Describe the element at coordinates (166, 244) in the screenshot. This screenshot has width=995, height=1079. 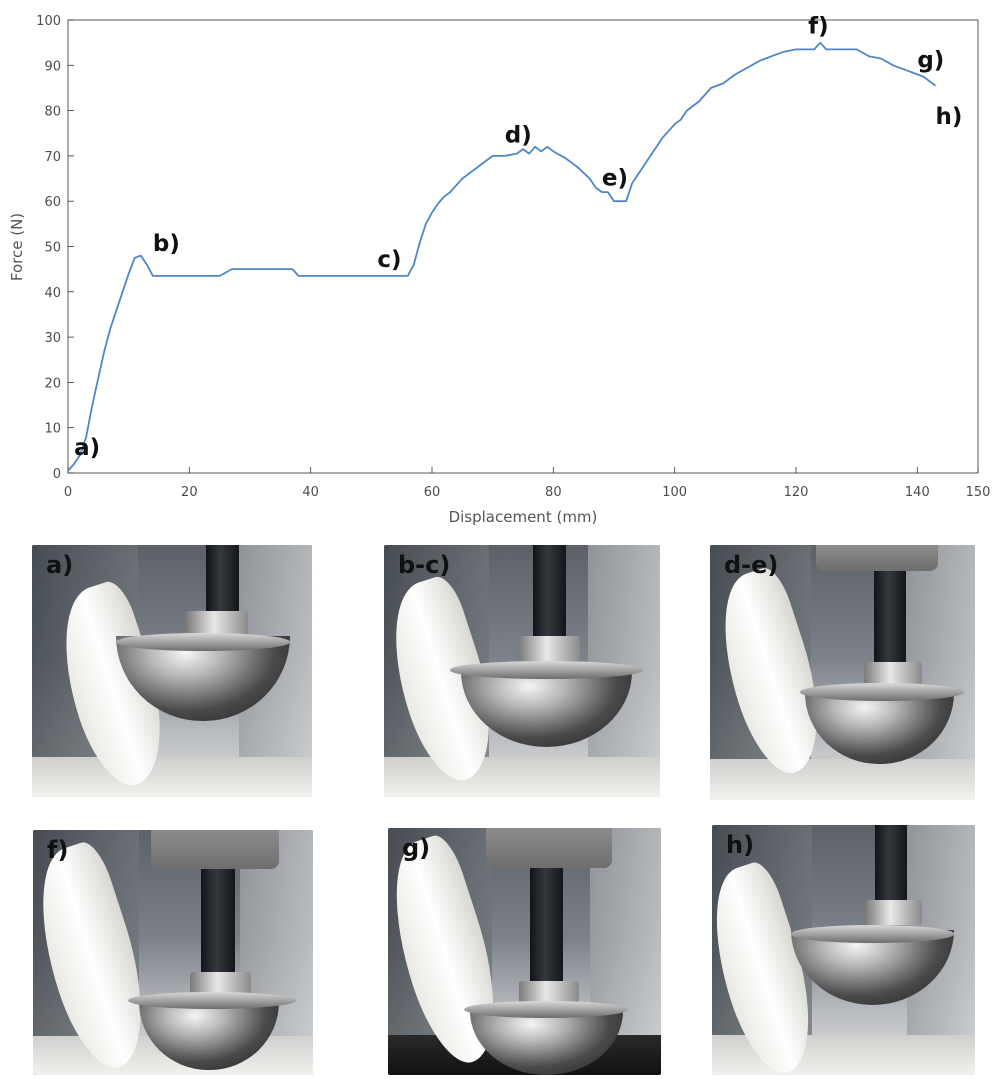
I see `annotation-label: b)` at that location.